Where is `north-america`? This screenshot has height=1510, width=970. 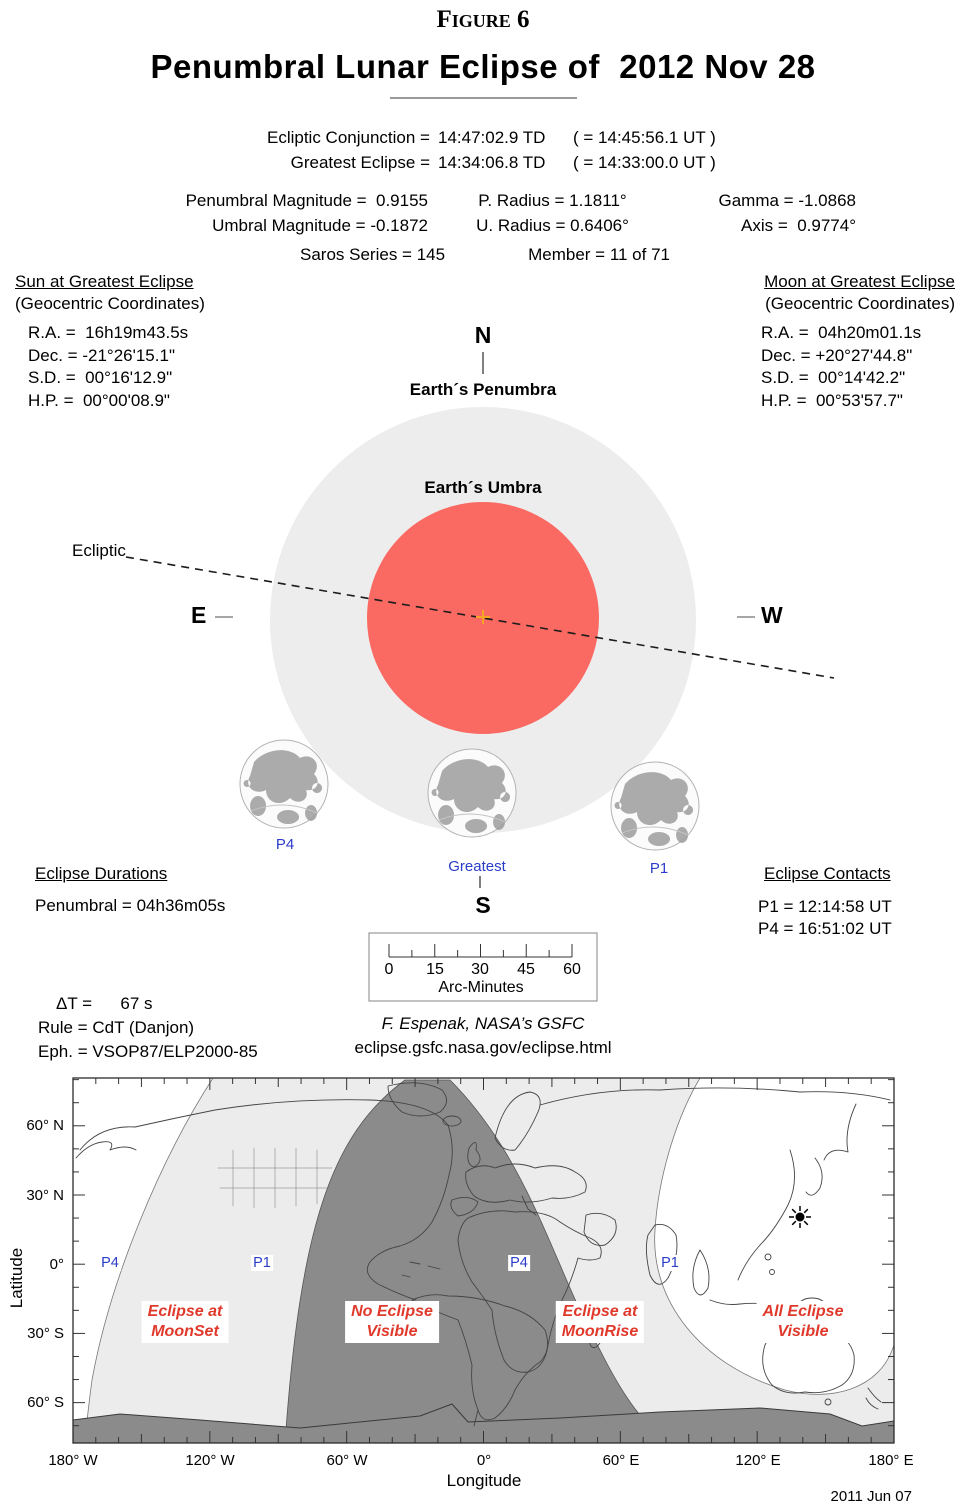 north-america is located at coordinates (266, 1200).